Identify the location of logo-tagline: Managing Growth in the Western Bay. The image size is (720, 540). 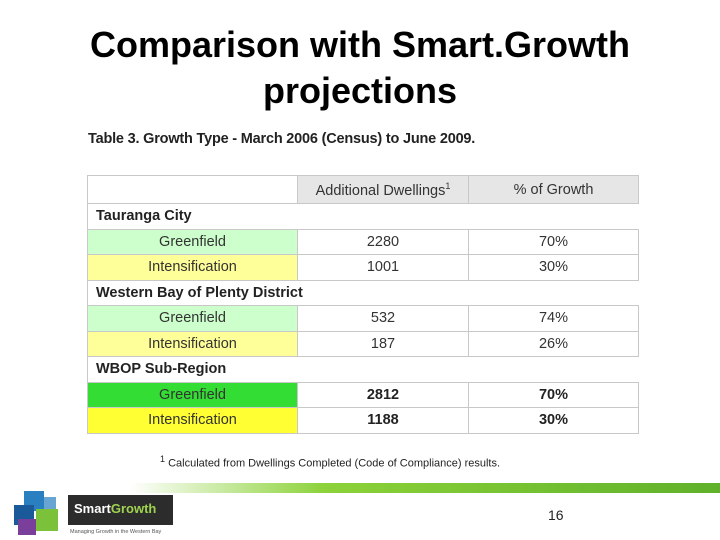
(116, 532).